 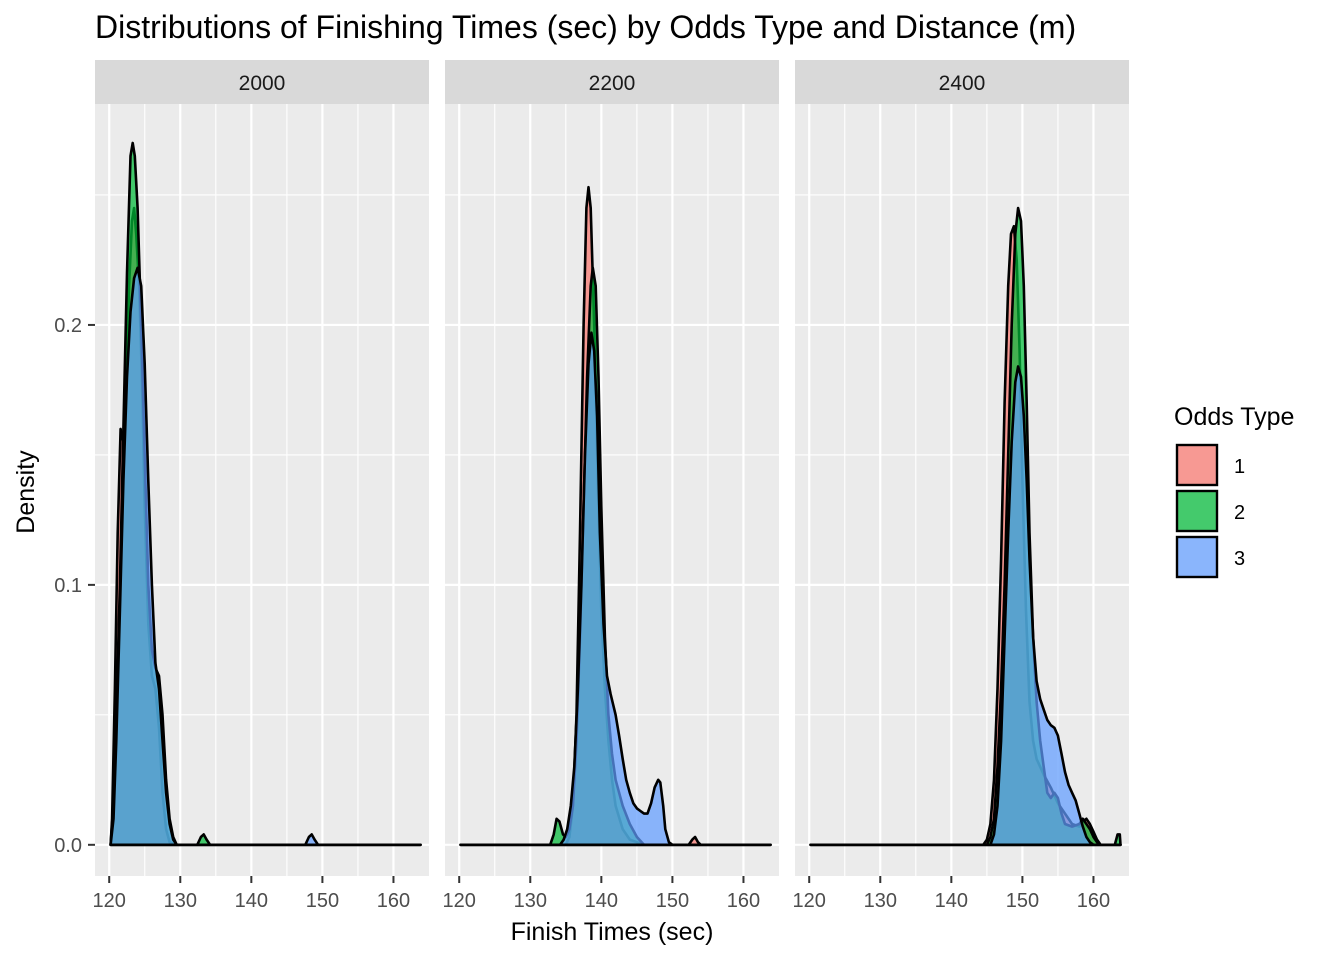 What do you see at coordinates (1239, 513) in the screenshot?
I see `legend-label: 2` at bounding box center [1239, 513].